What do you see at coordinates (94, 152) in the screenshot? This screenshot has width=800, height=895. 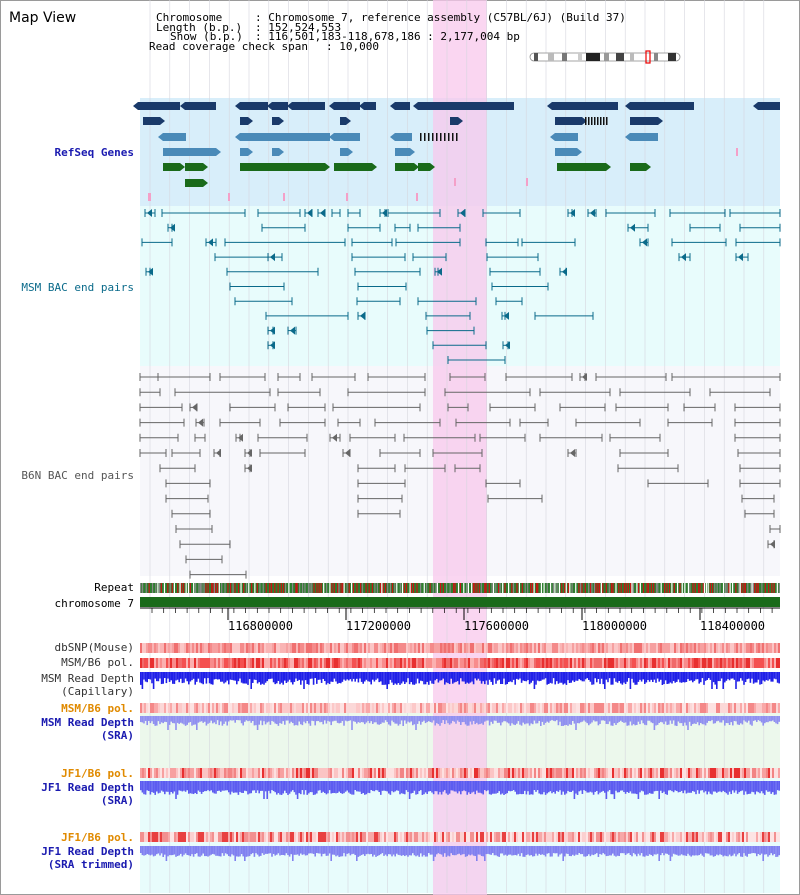 I see `track-label-refseq: RefSeq Genes` at bounding box center [94, 152].